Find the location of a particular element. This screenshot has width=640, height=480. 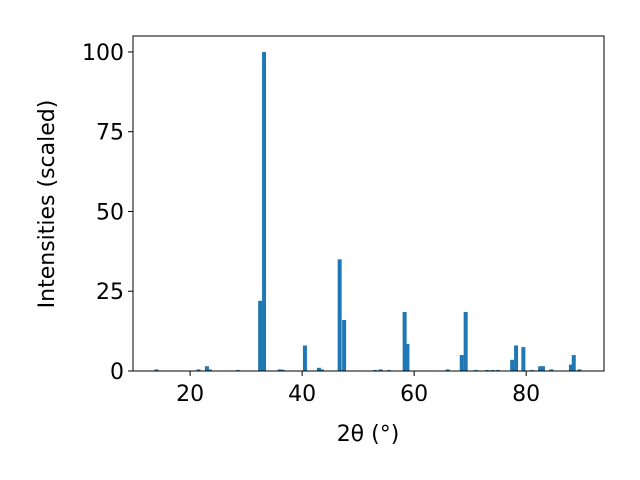

y-tick-label: 100 is located at coordinates (103, 53).